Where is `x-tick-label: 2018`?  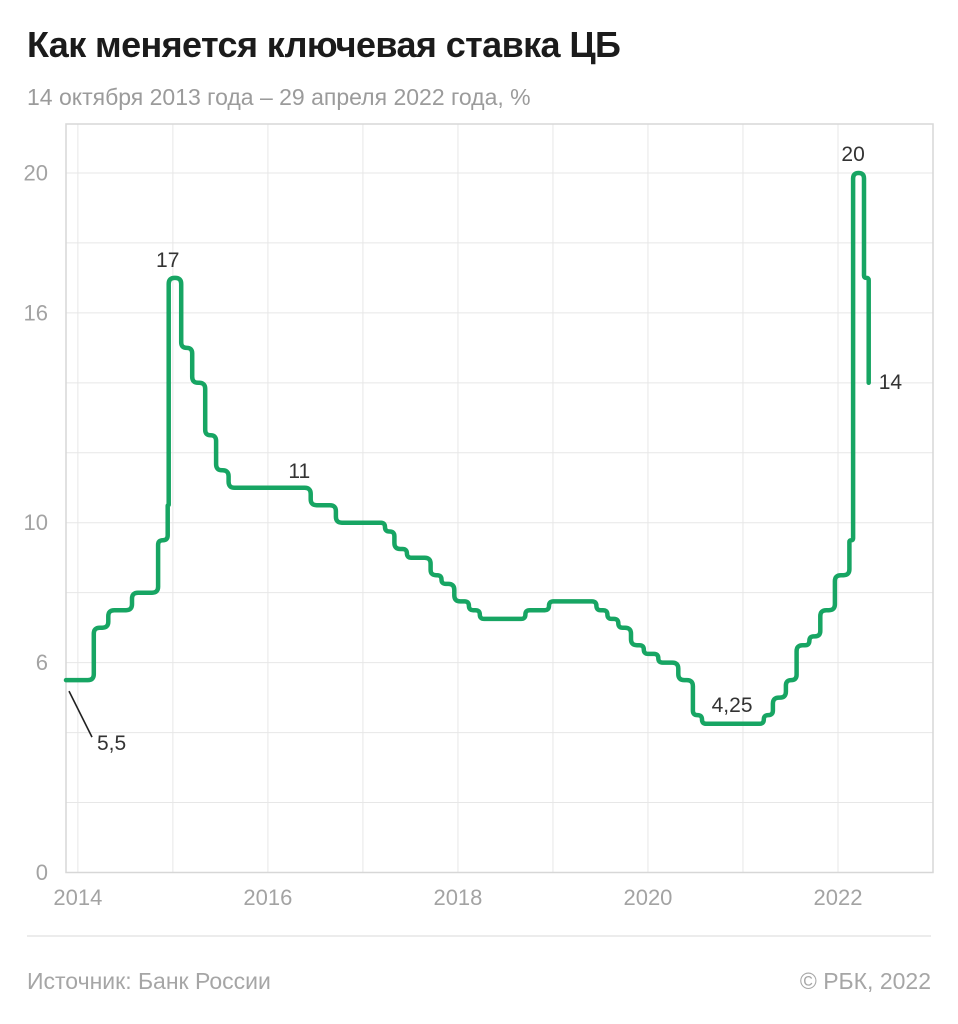 x-tick-label: 2018 is located at coordinates (457, 897).